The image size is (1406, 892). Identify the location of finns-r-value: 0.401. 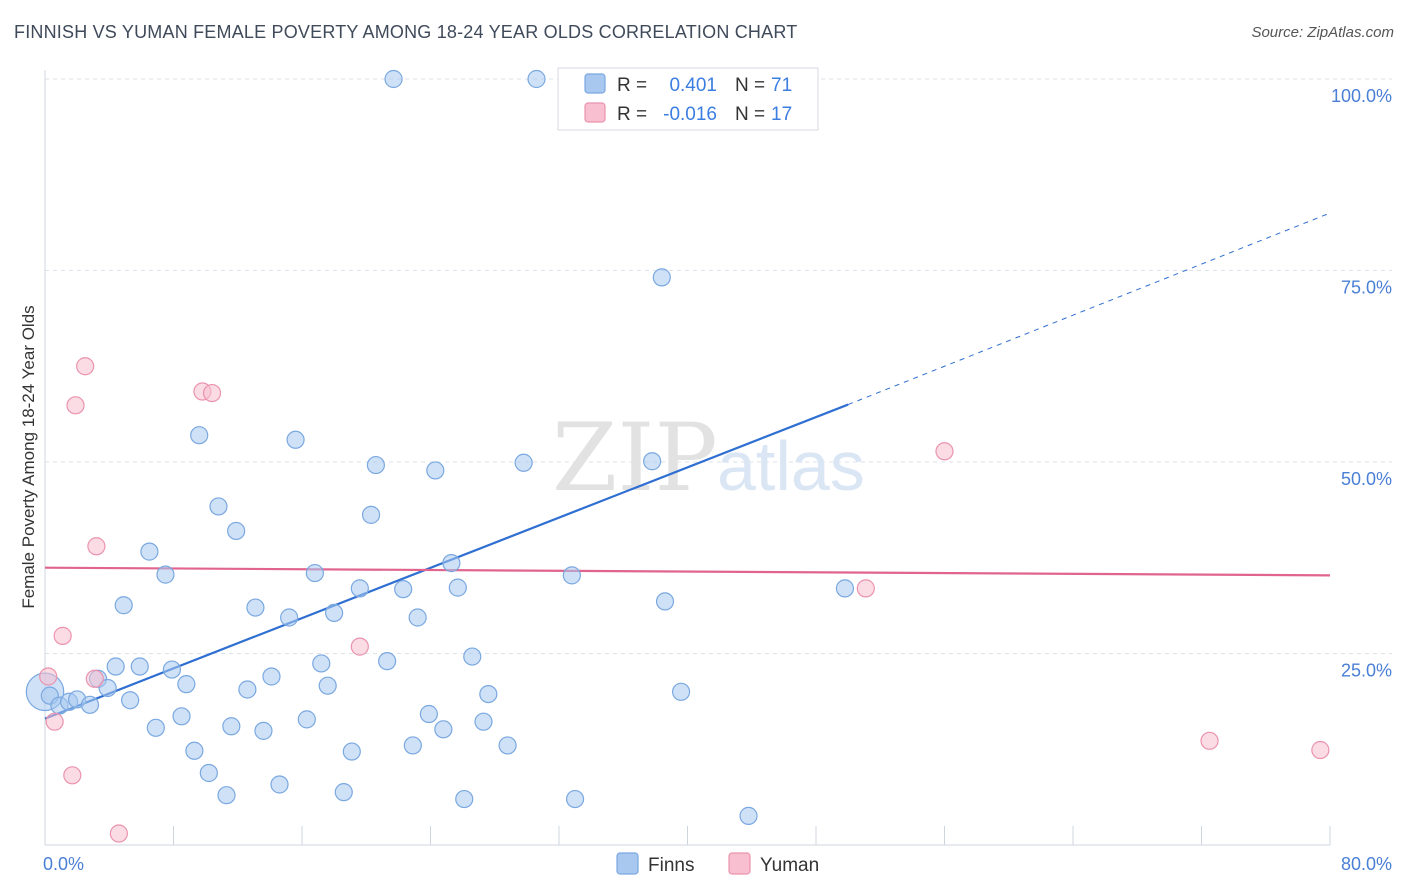
(693, 85).